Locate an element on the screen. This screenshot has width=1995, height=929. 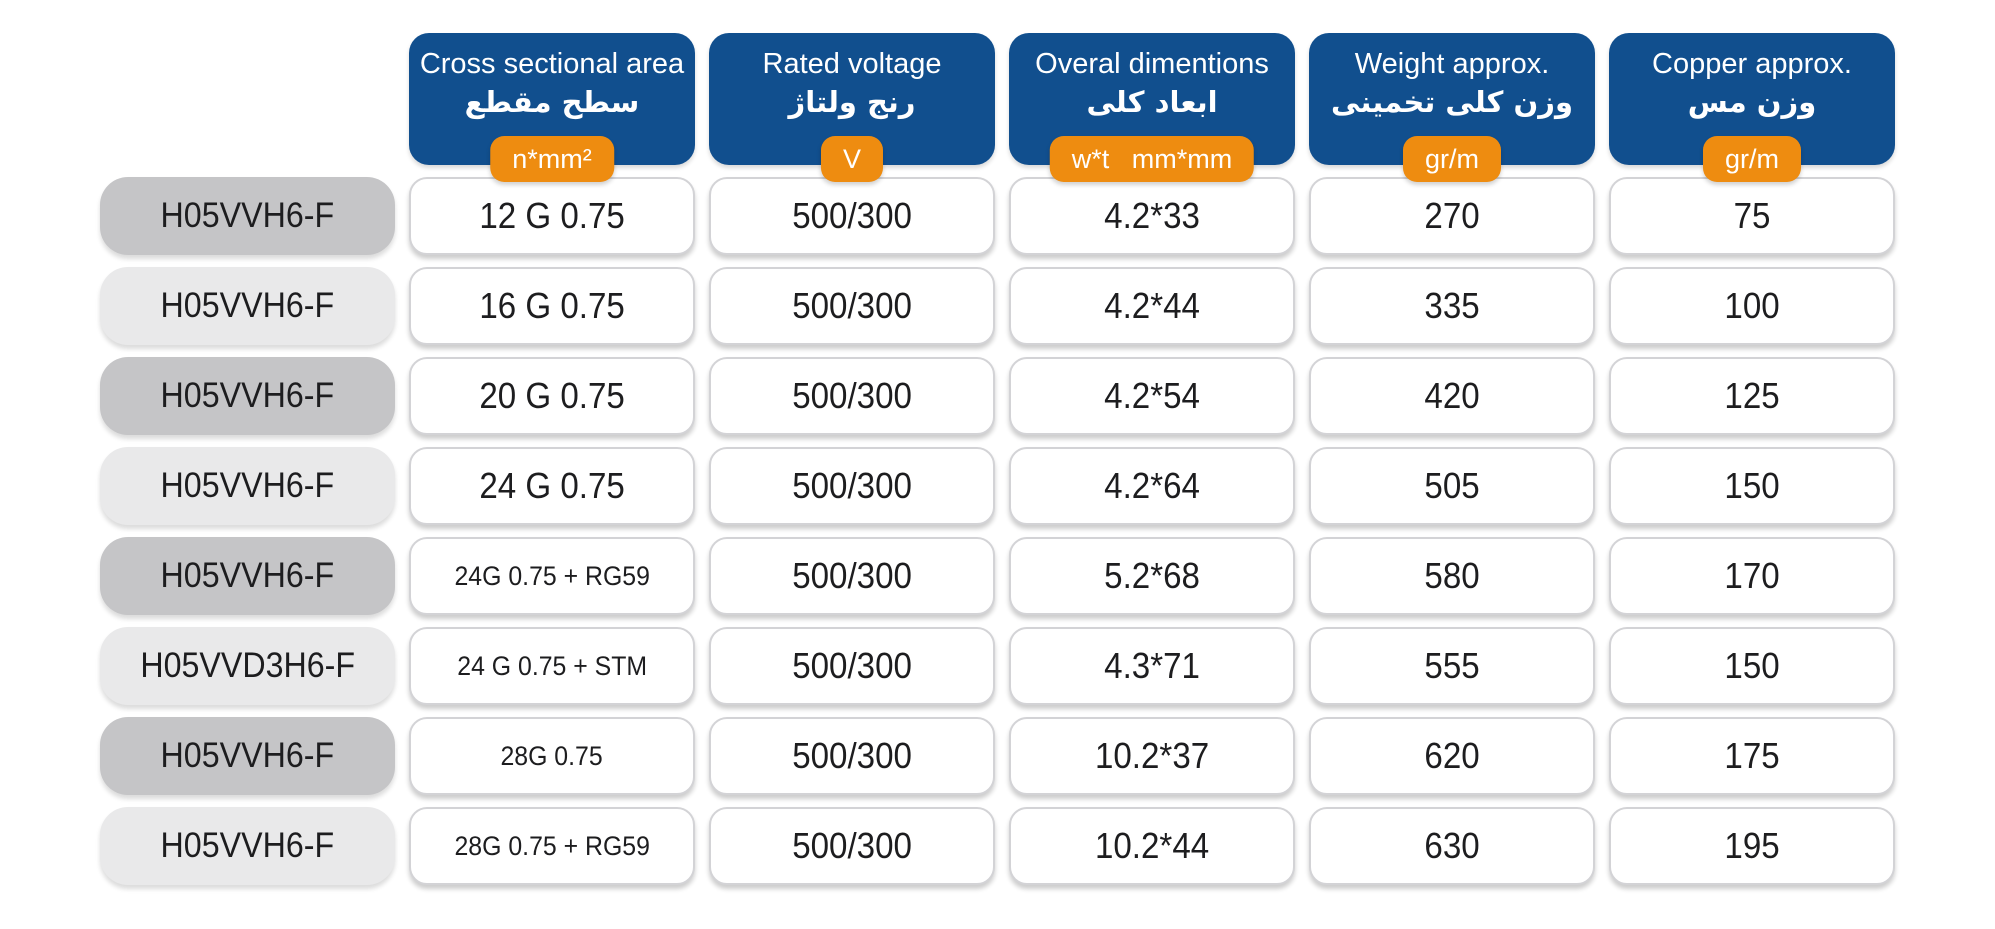
cell-value: 10.2*44 is located at coordinates (1152, 845).